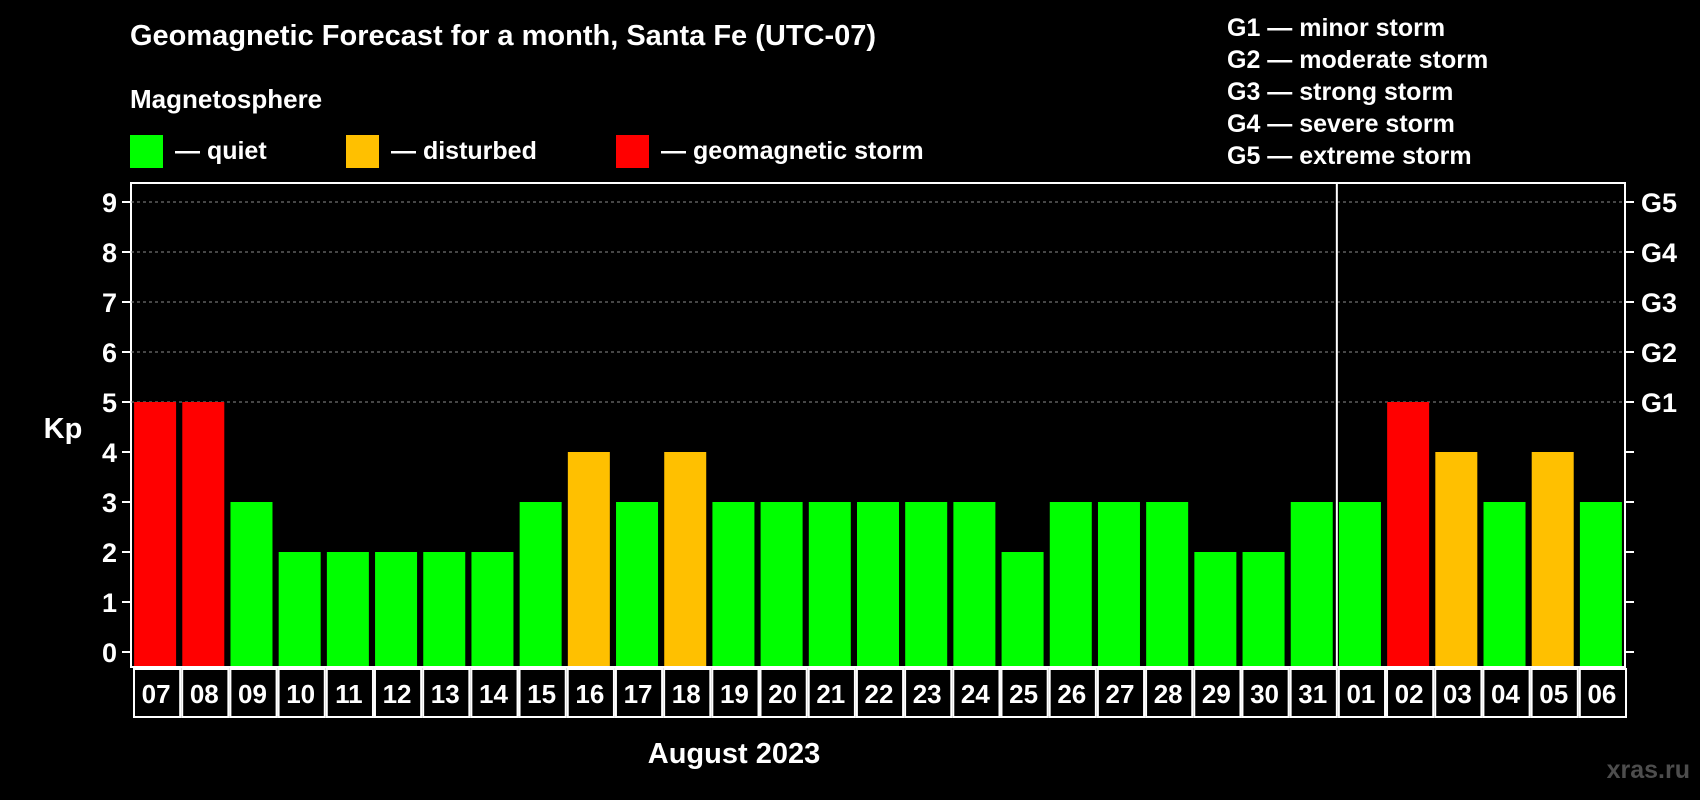 This screenshot has height=800, width=1700. Describe the element at coordinates (1349, 156) in the screenshot. I see `storm-scale-g5: G5 — extreme storm` at that location.